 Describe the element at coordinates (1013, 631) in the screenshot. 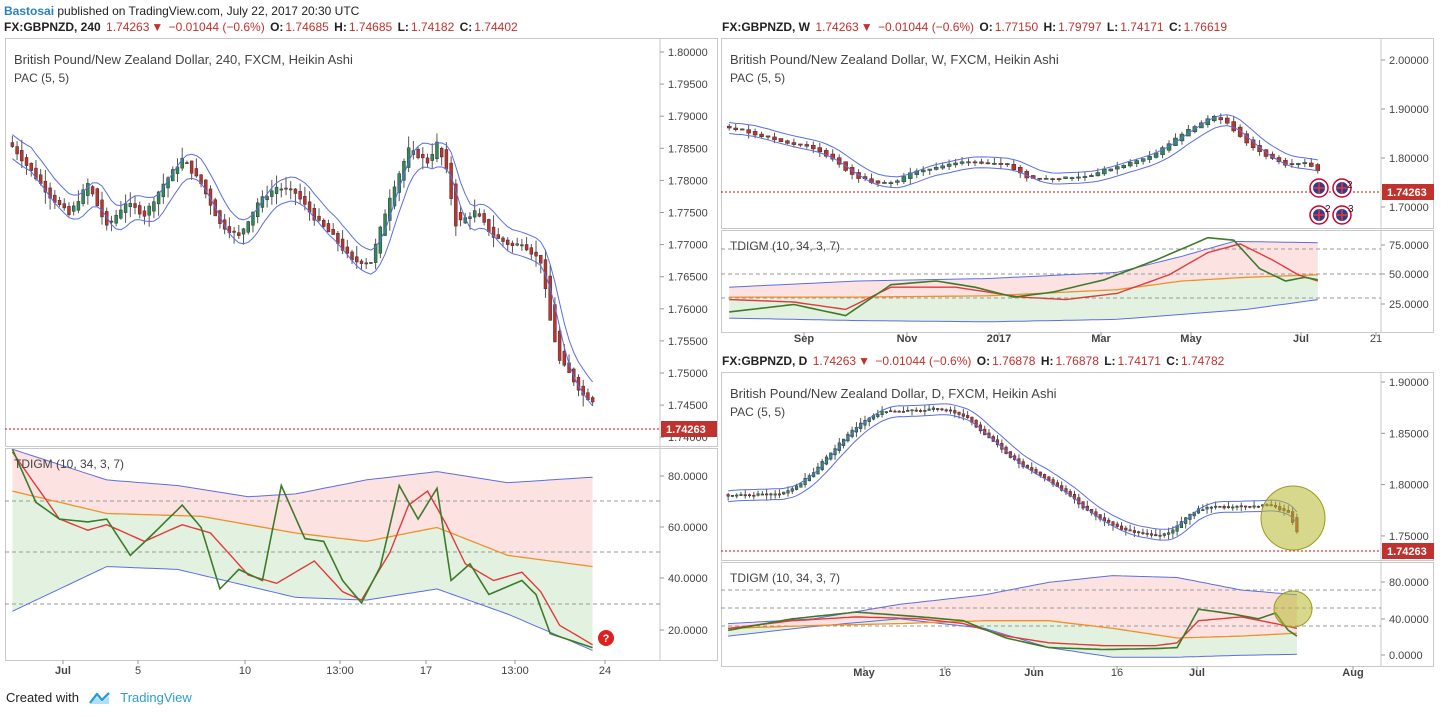

I see `osc-signal-line` at that location.